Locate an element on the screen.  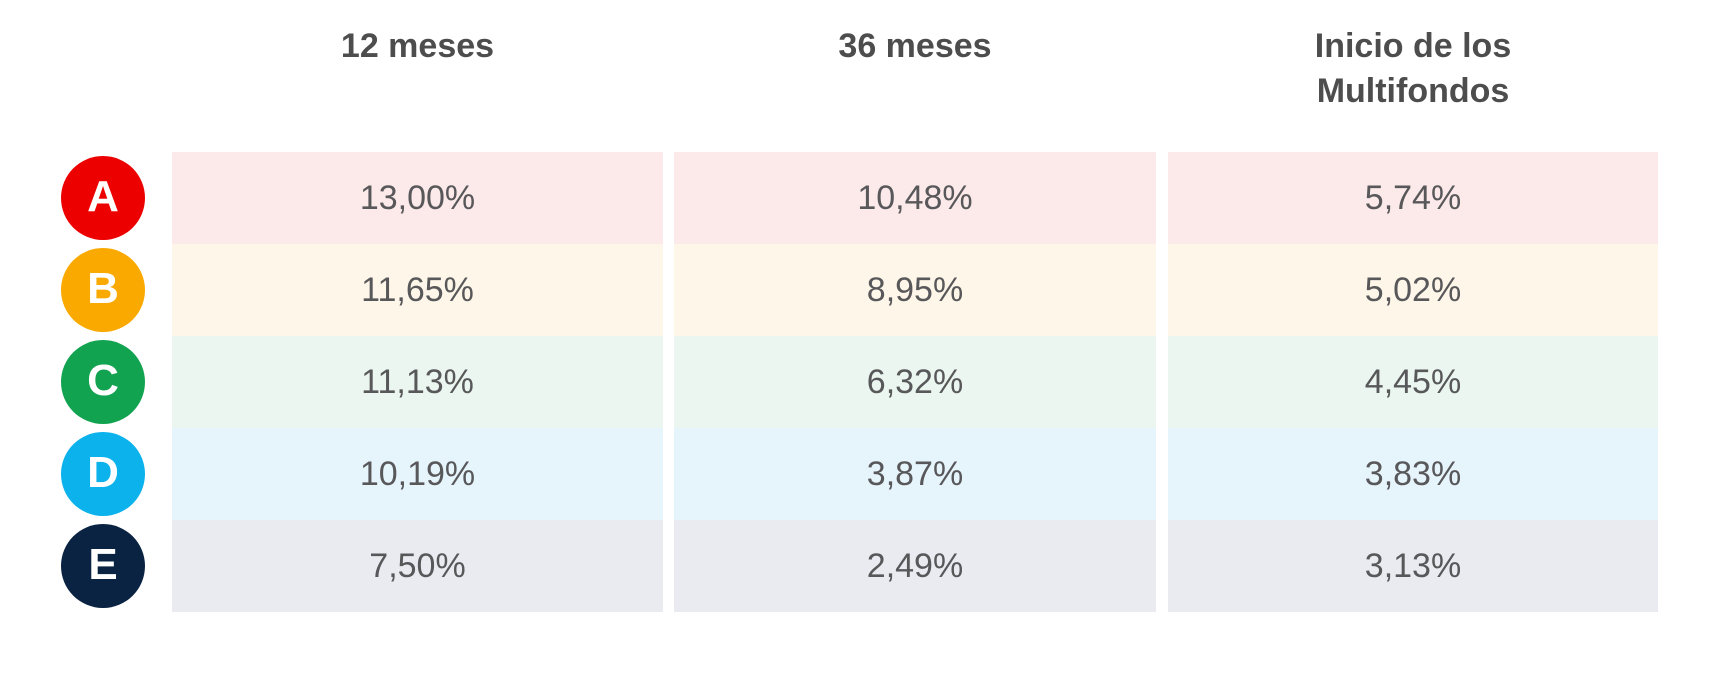
fund-a-12-meses-value: 13,00% is located at coordinates (417, 198).